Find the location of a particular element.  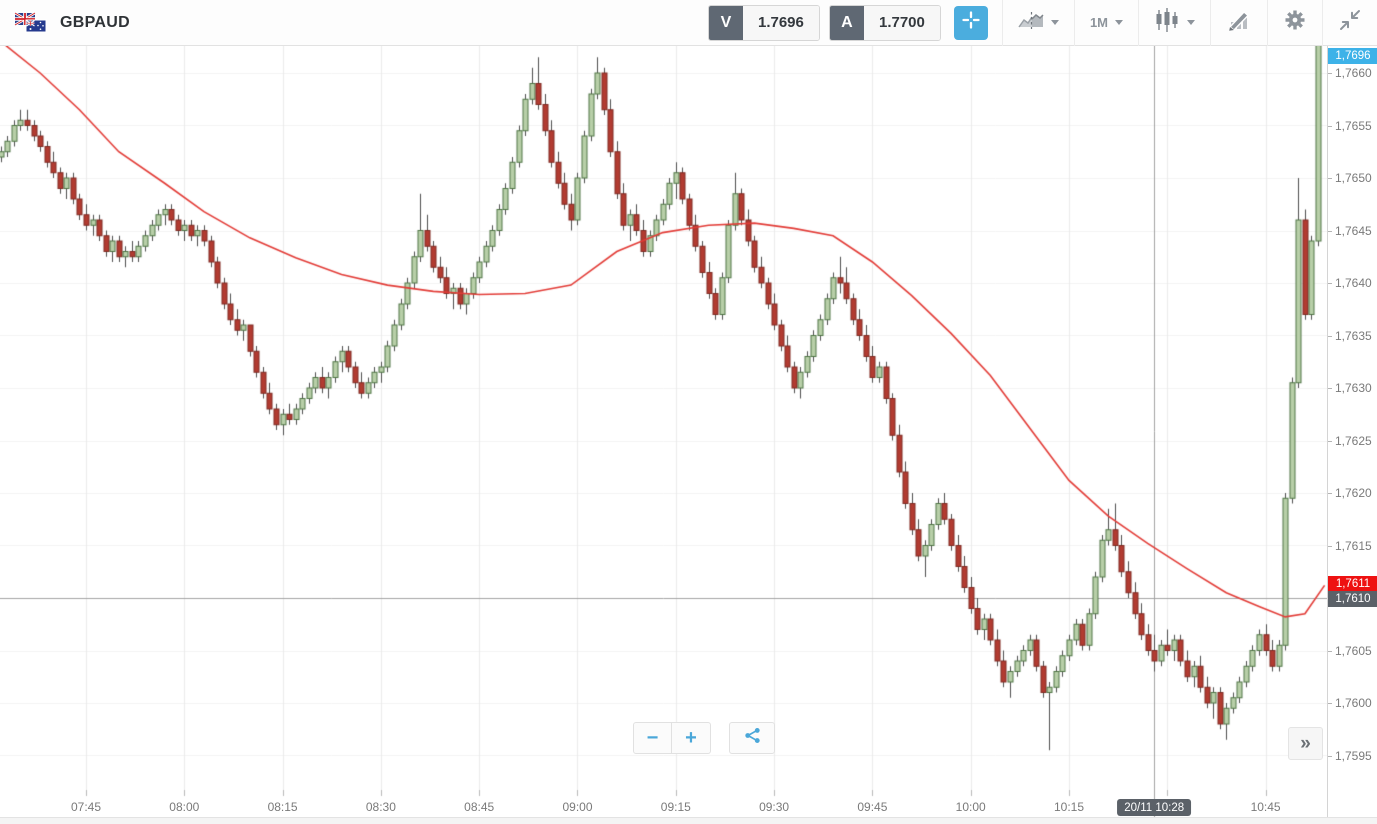

crosshair-toggle-button is located at coordinates (970, 22).